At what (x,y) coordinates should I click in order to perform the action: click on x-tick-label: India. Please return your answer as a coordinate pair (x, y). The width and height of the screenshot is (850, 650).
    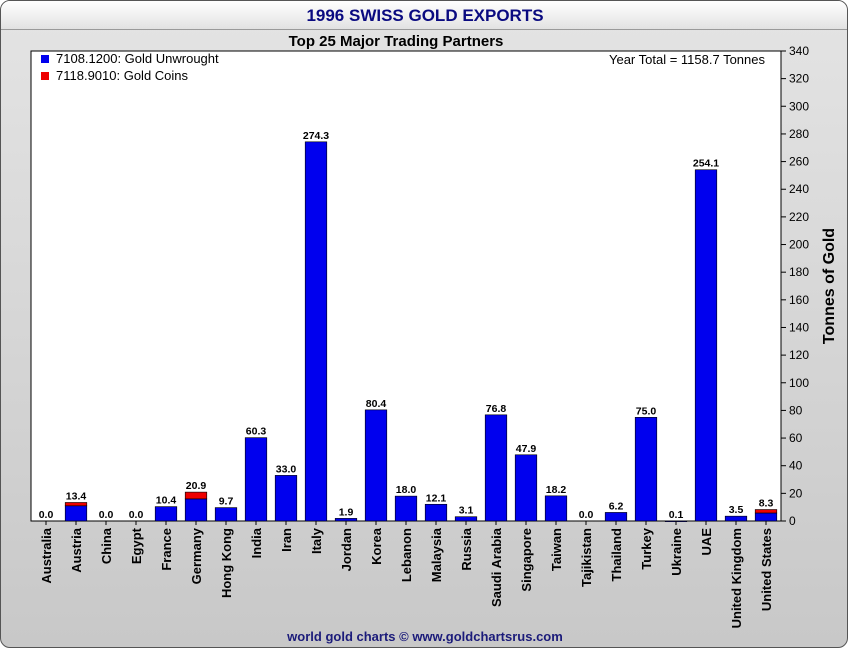
    Looking at the image, I should click on (256, 542).